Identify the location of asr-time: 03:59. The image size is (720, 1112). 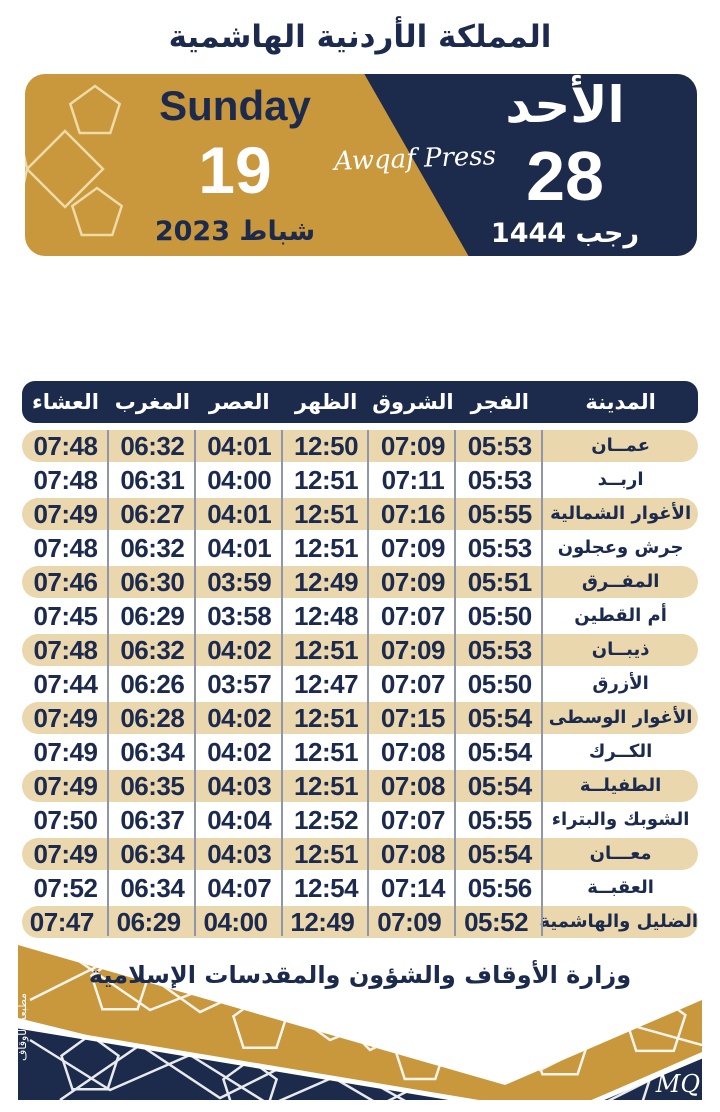
(239, 582).